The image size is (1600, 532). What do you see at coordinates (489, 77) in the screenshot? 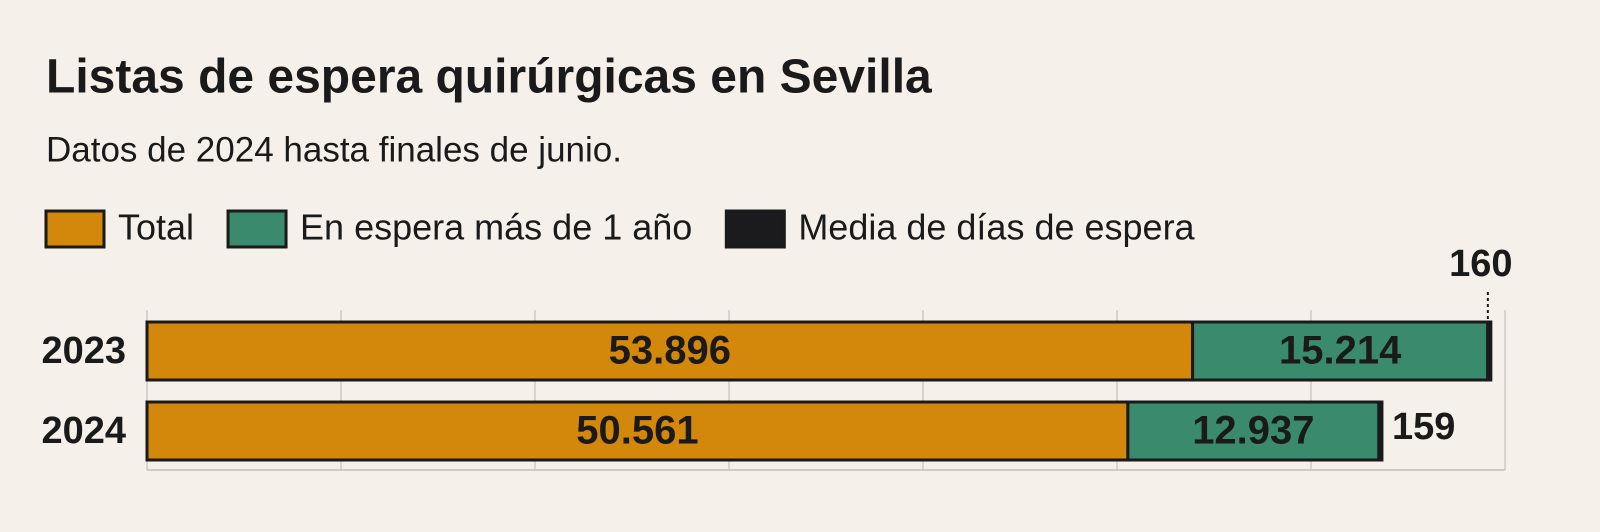
I see `chart-title: Listas de espera quirúrgicas en Sevilla` at bounding box center [489, 77].